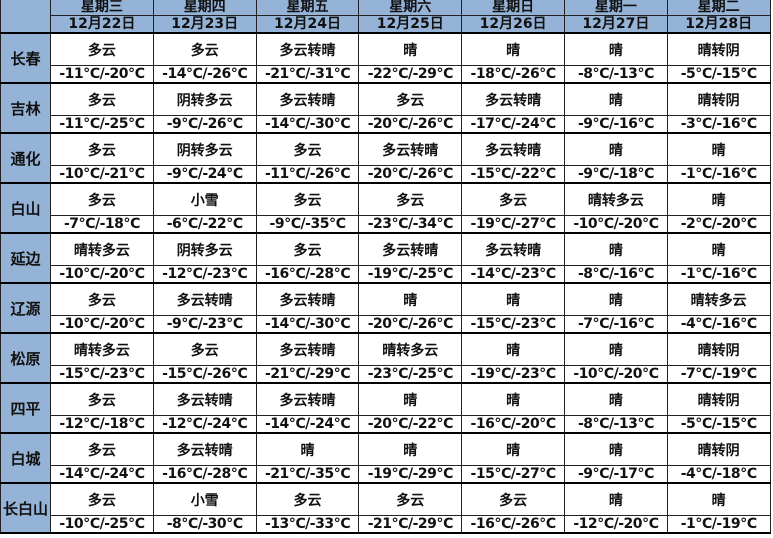  I want to click on temperature-range-cell: -12℃/-20℃, so click(615, 524).